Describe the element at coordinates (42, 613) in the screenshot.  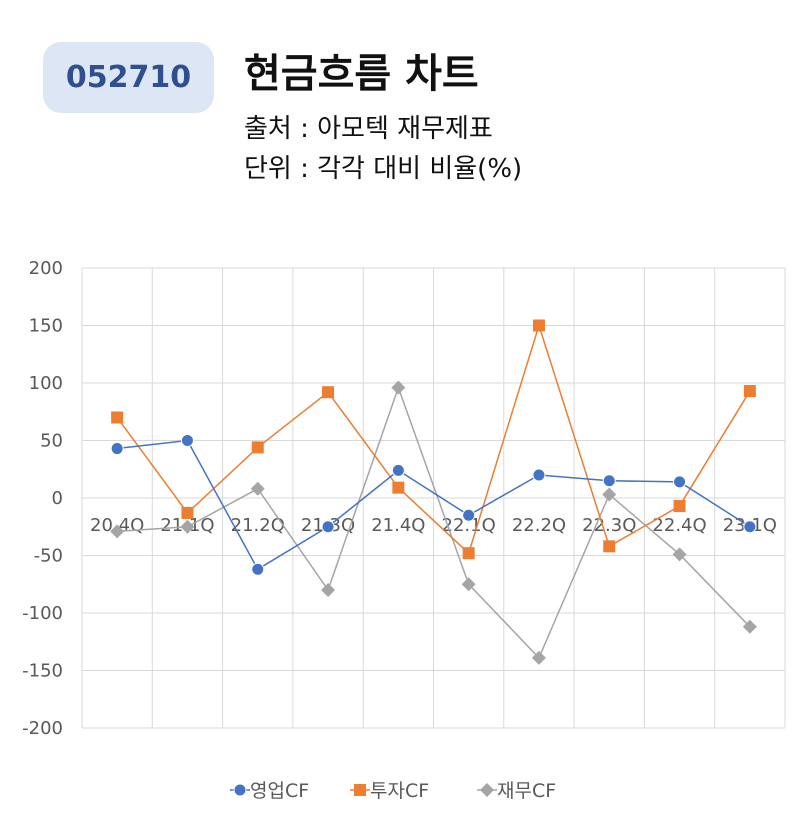
I see `y-tick-label: -100` at that location.